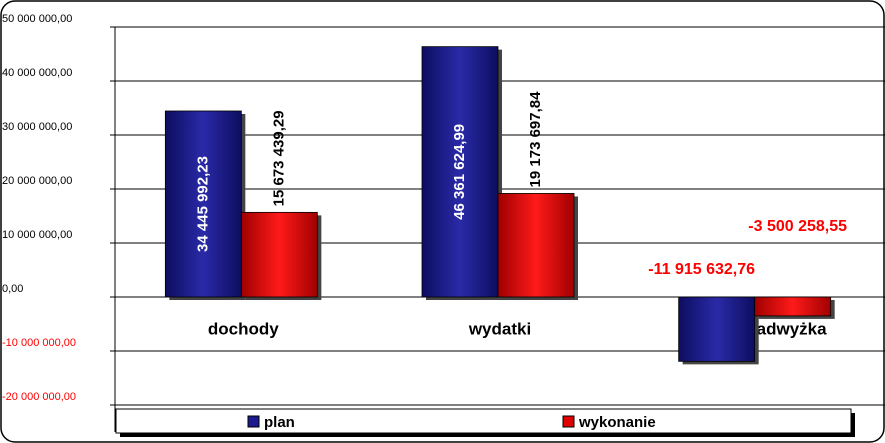 This screenshot has width=885, height=443. What do you see at coordinates (37, 235) in the screenshot?
I see `y-tick-label: 10 000 000,00` at bounding box center [37, 235].